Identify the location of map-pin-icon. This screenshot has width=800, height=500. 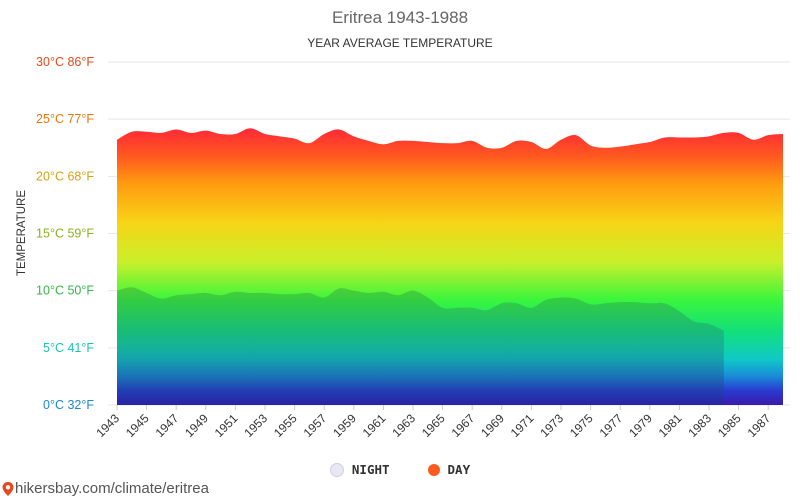
(8, 488).